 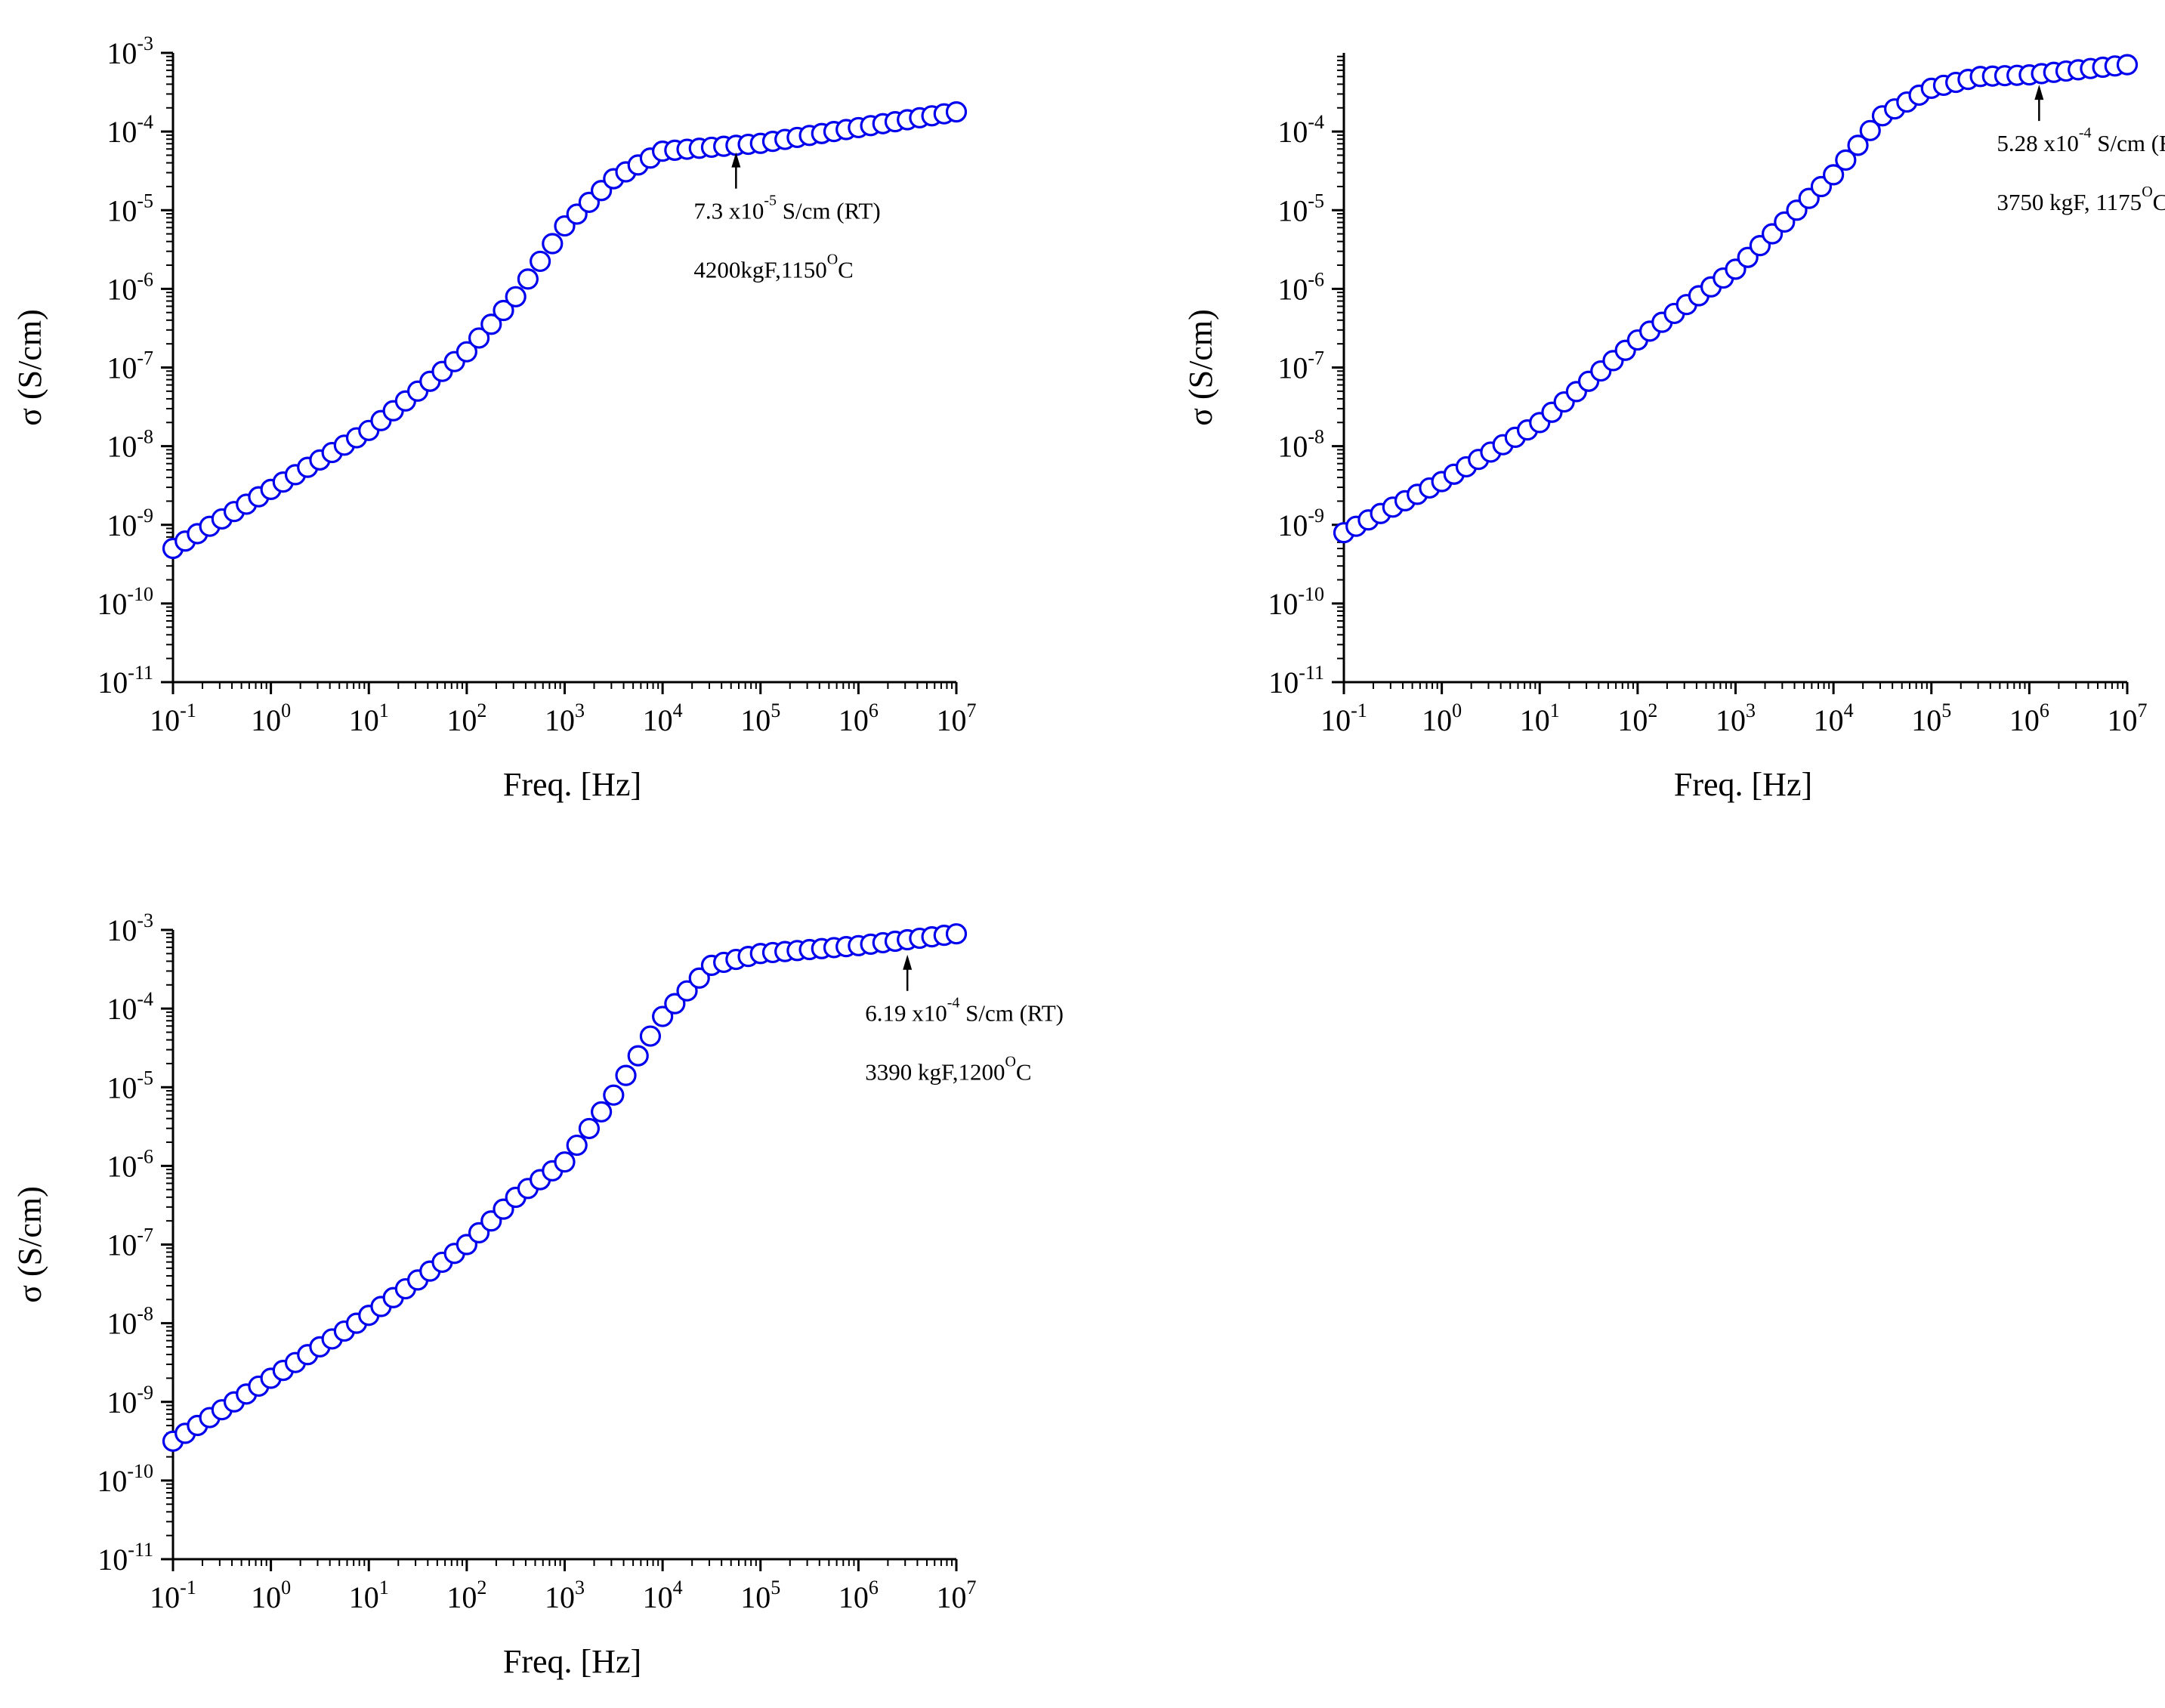 I want to click on annotation-conditions: 3750 kgF, 1175OC, so click(x=2081, y=199).